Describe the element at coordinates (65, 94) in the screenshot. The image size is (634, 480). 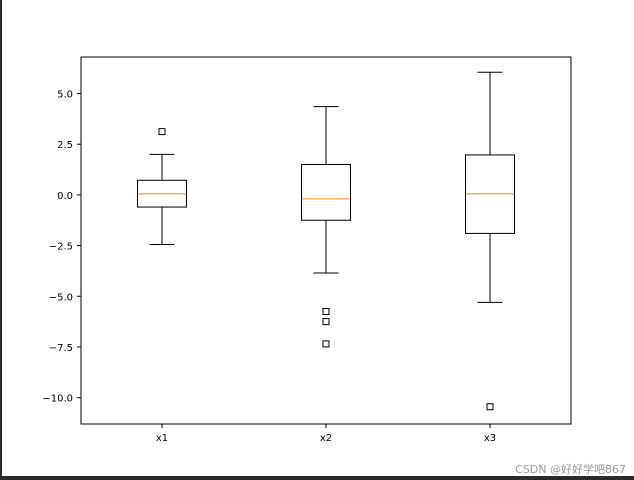
I see `y-tick-label: 5.0` at that location.